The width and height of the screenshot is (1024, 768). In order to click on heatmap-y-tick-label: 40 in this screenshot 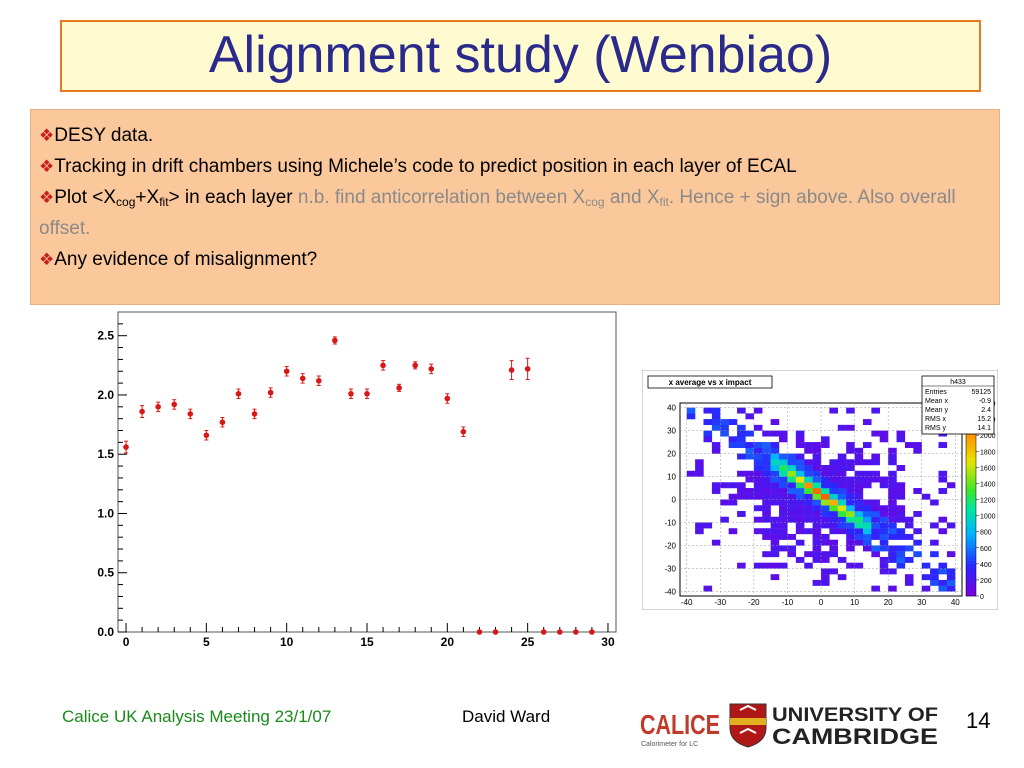, I will do `click(671, 408)`.